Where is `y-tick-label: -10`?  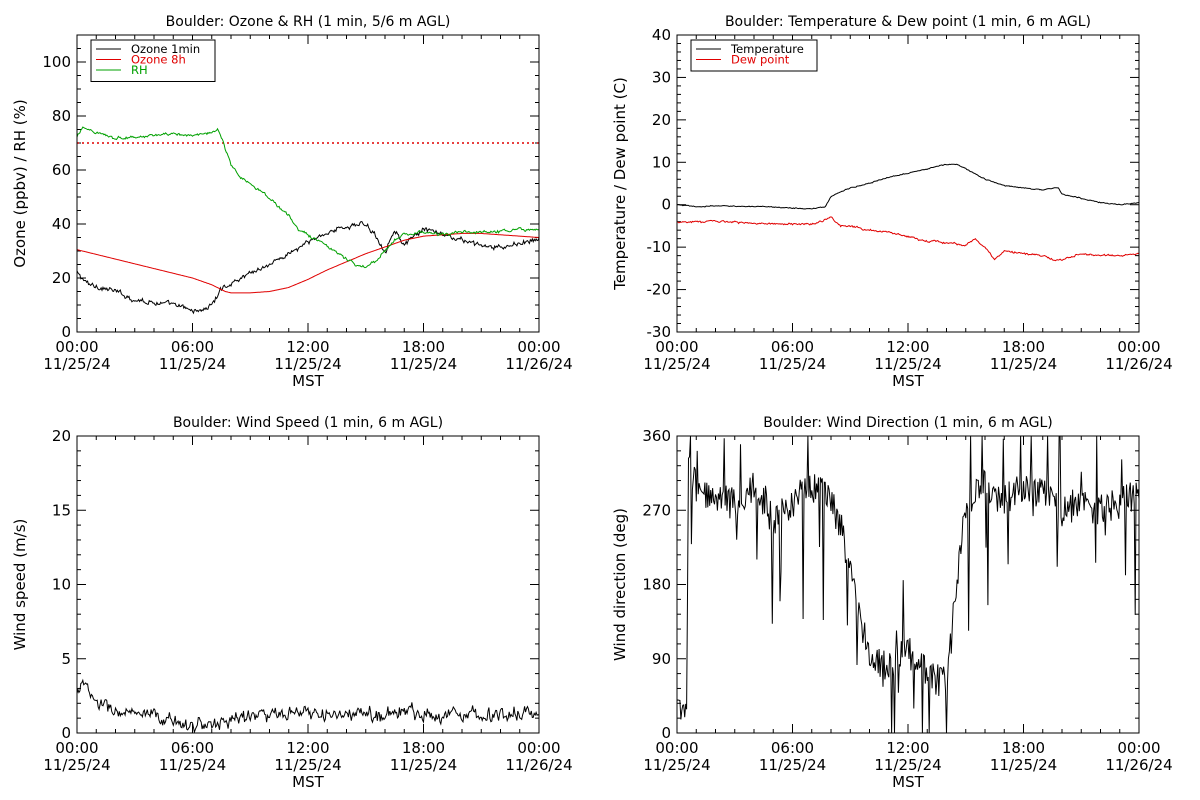 y-tick-label: -10 is located at coordinates (659, 247).